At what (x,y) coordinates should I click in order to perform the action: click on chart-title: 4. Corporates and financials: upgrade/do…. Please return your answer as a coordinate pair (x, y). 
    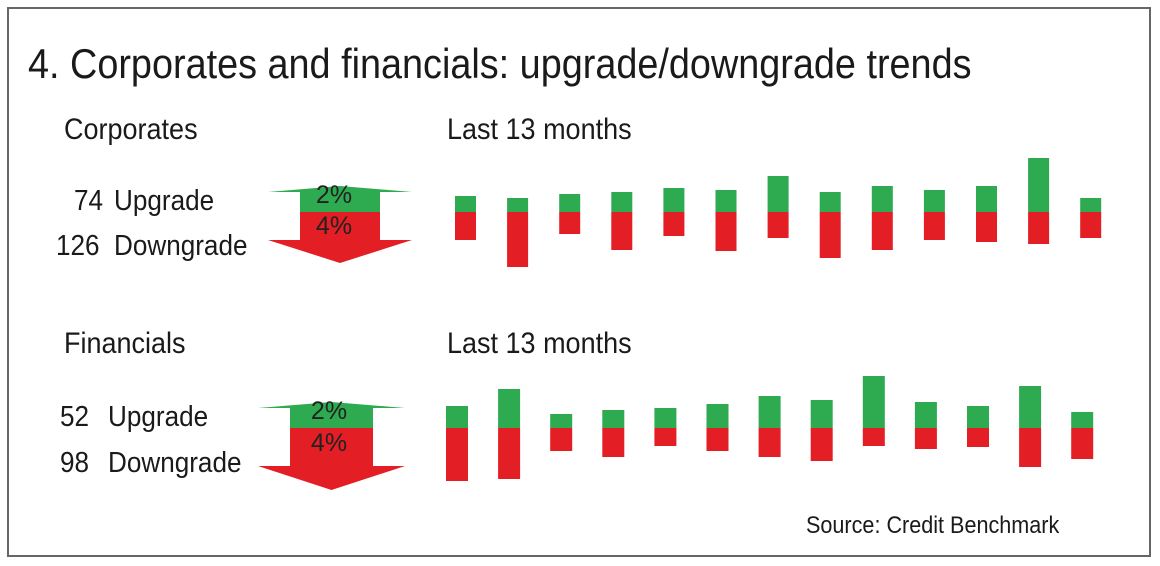
    Looking at the image, I should click on (500, 63).